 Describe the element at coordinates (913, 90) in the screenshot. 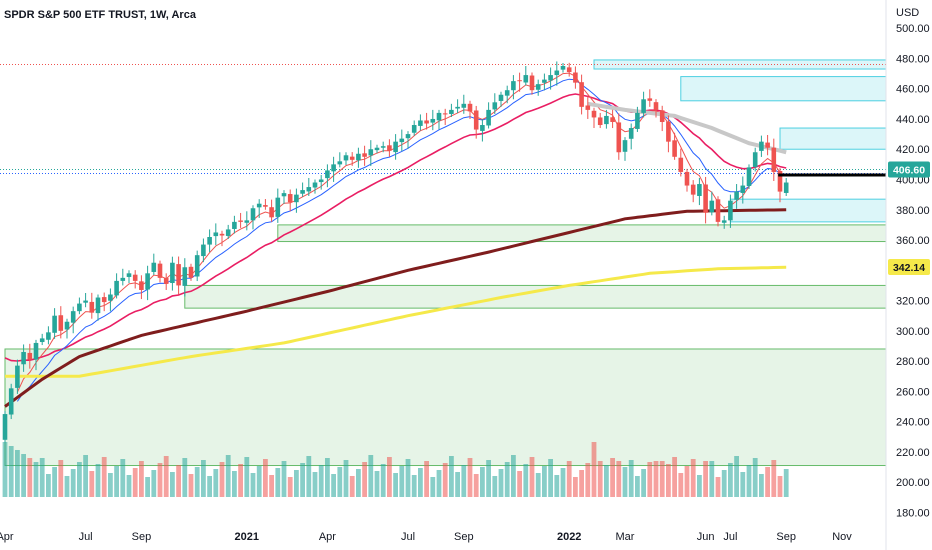

I see `y-tick-label: 460.00` at that location.